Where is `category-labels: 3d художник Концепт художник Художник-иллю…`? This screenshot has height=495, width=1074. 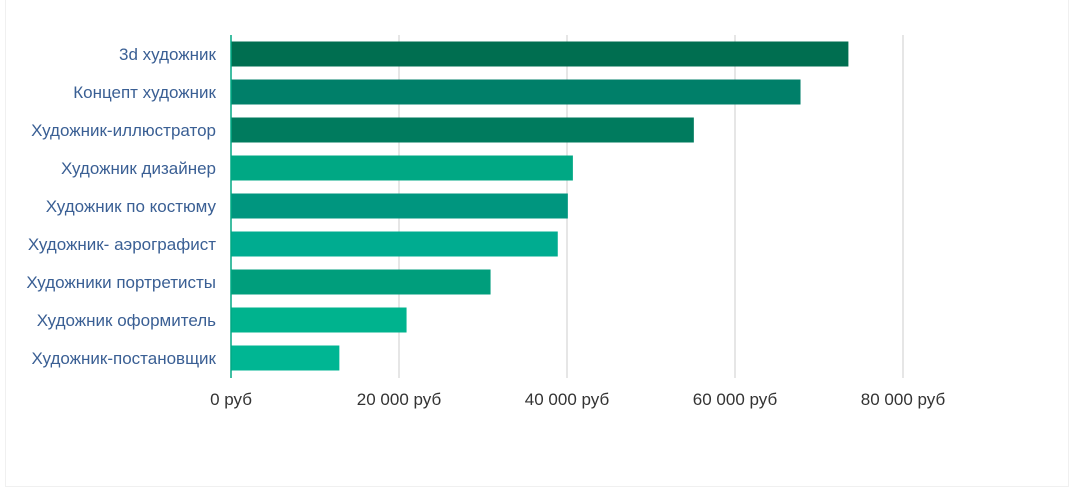 category-labels: 3d художник Концепт художник Художник-иллю… is located at coordinates (121, 206).